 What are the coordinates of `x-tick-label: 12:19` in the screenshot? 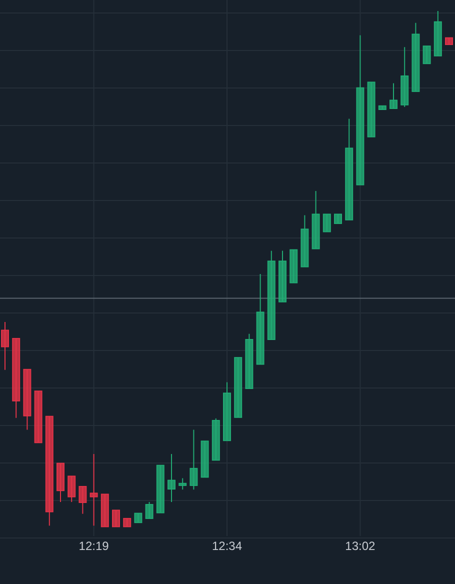 It's located at (94, 546).